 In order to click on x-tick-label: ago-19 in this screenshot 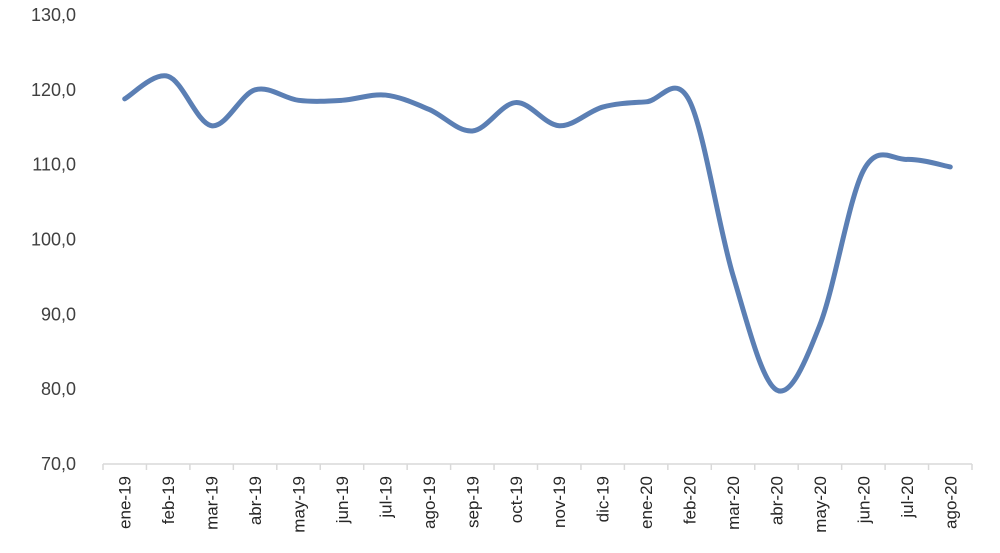, I will do `click(429, 502)`.